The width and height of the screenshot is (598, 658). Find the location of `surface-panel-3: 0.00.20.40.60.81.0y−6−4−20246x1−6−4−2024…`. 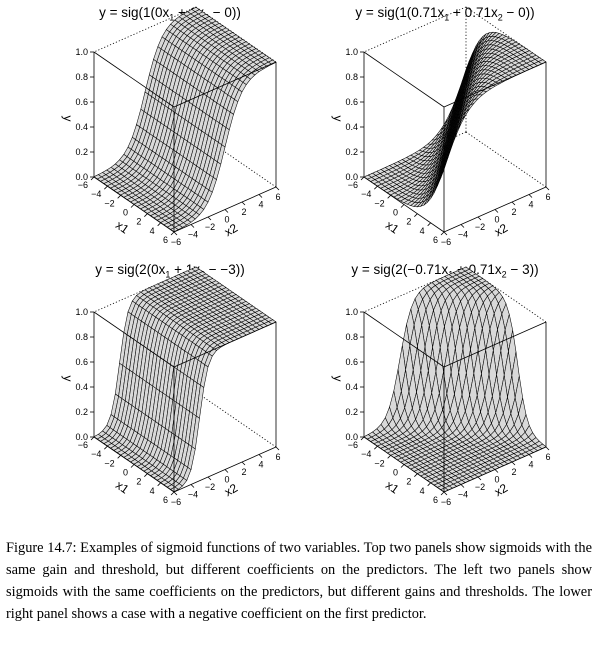

surface-panel-3: 0.00.20.40.60.81.0y−6−4−20246x1−6−4−2024… is located at coordinates (171, 386).